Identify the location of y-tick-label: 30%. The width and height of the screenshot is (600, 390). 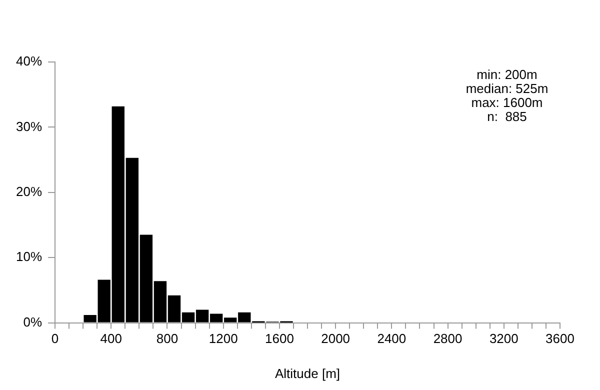
(29, 126).